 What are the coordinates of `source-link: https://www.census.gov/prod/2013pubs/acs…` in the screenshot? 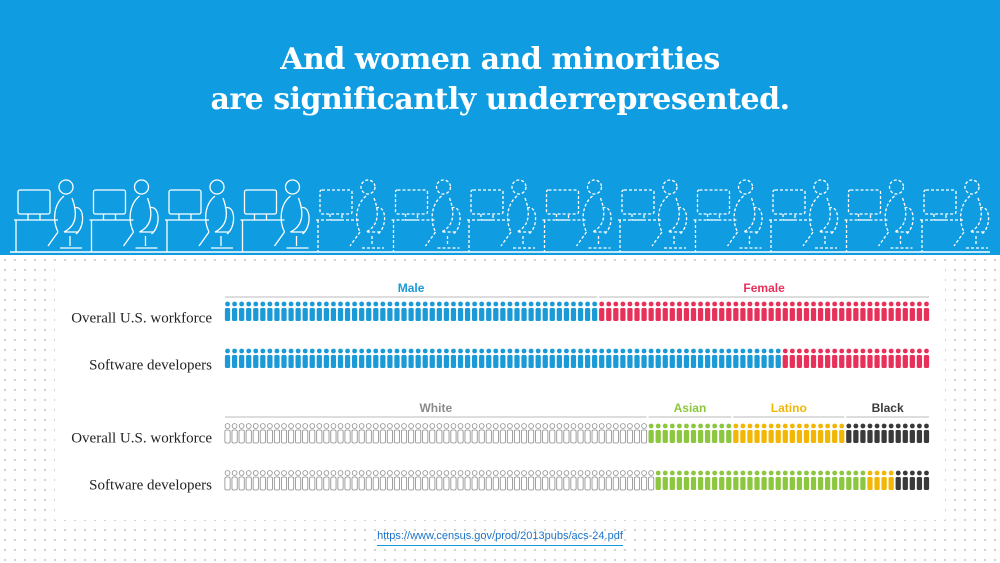 It's located at (500, 538).